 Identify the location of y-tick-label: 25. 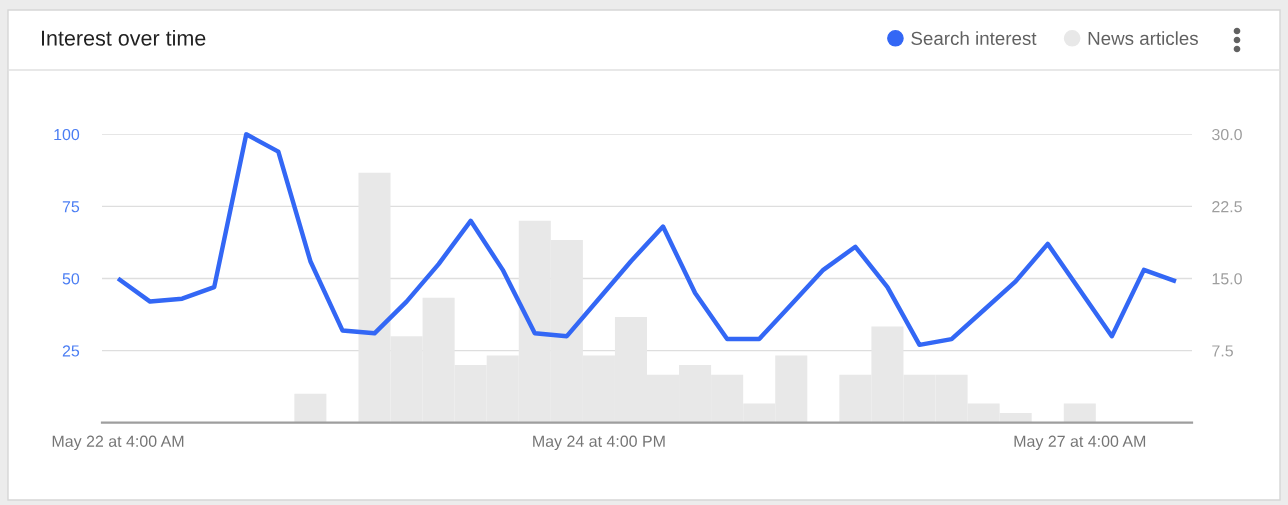
(71, 351).